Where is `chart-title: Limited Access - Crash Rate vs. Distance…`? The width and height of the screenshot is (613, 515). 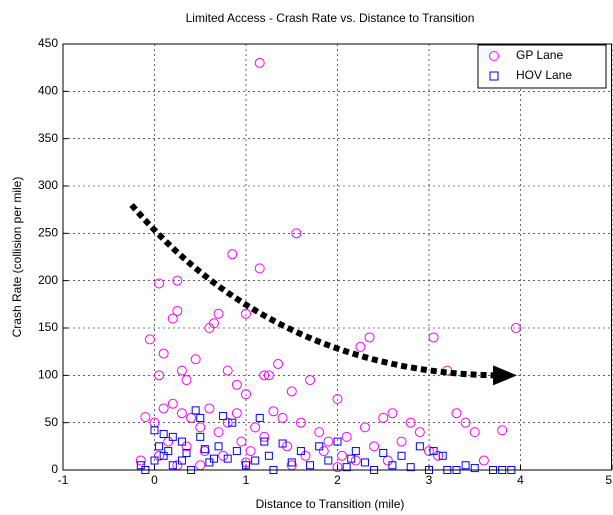
chart-title: Limited Access - Crash Rate vs. Distance… is located at coordinates (330, 18).